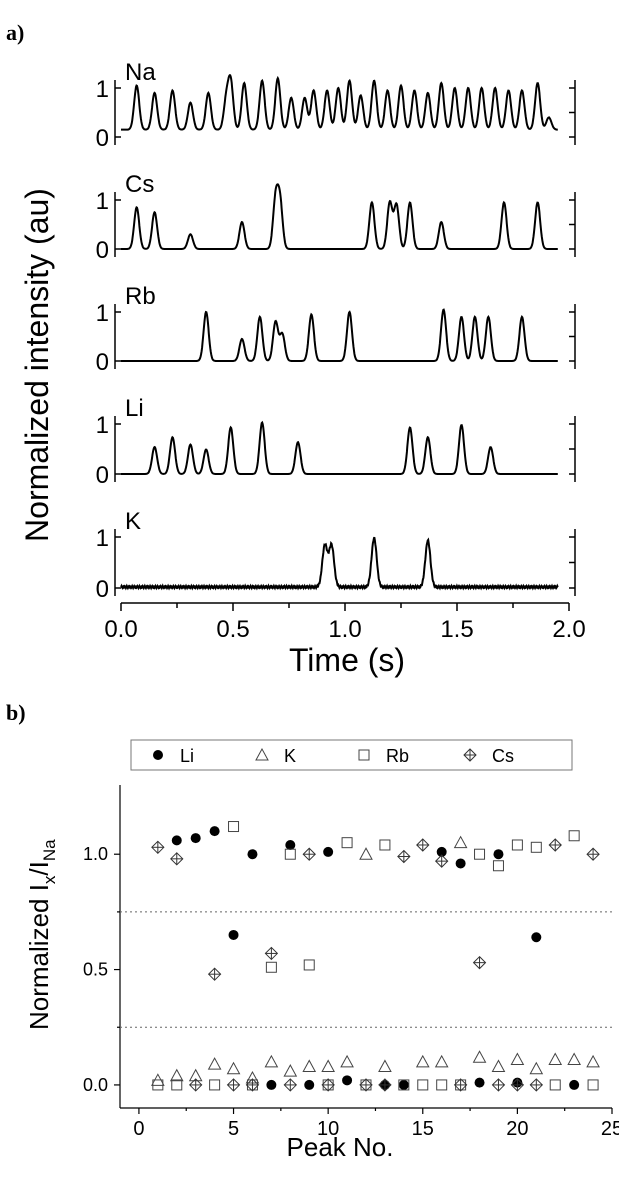  Describe the element at coordinates (120, 629) in the screenshot. I see `x-tick-label: 0.0` at that location.